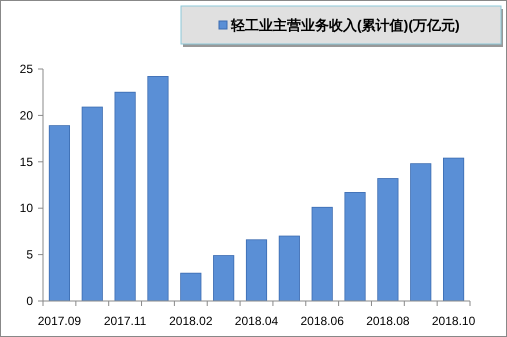 This screenshot has width=507, height=337. What do you see at coordinates (388, 321) in the screenshot?
I see `x-tick-label: 2018.08` at bounding box center [388, 321].